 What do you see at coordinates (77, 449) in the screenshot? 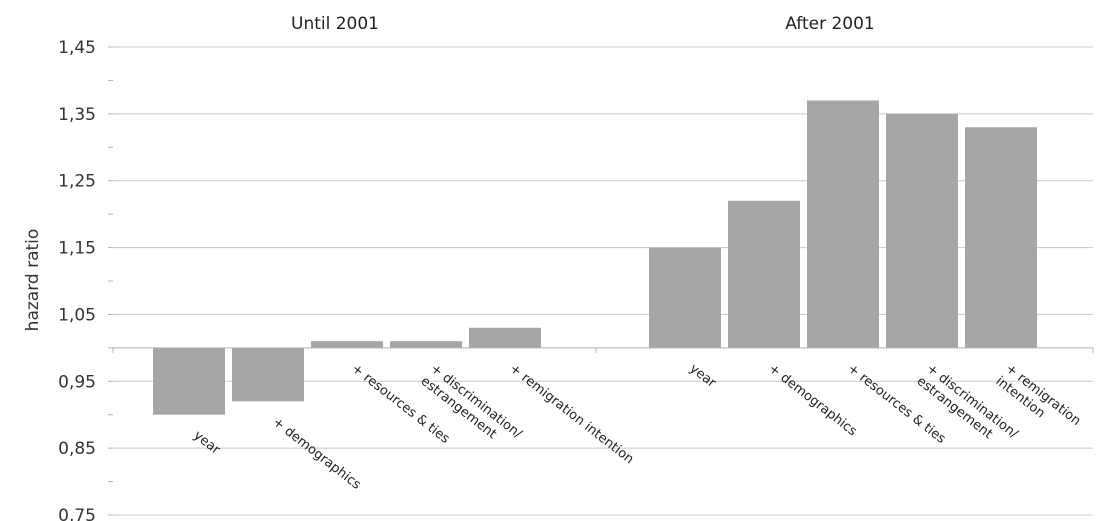
I see `y-tick-label: 0,85` at bounding box center [77, 449].